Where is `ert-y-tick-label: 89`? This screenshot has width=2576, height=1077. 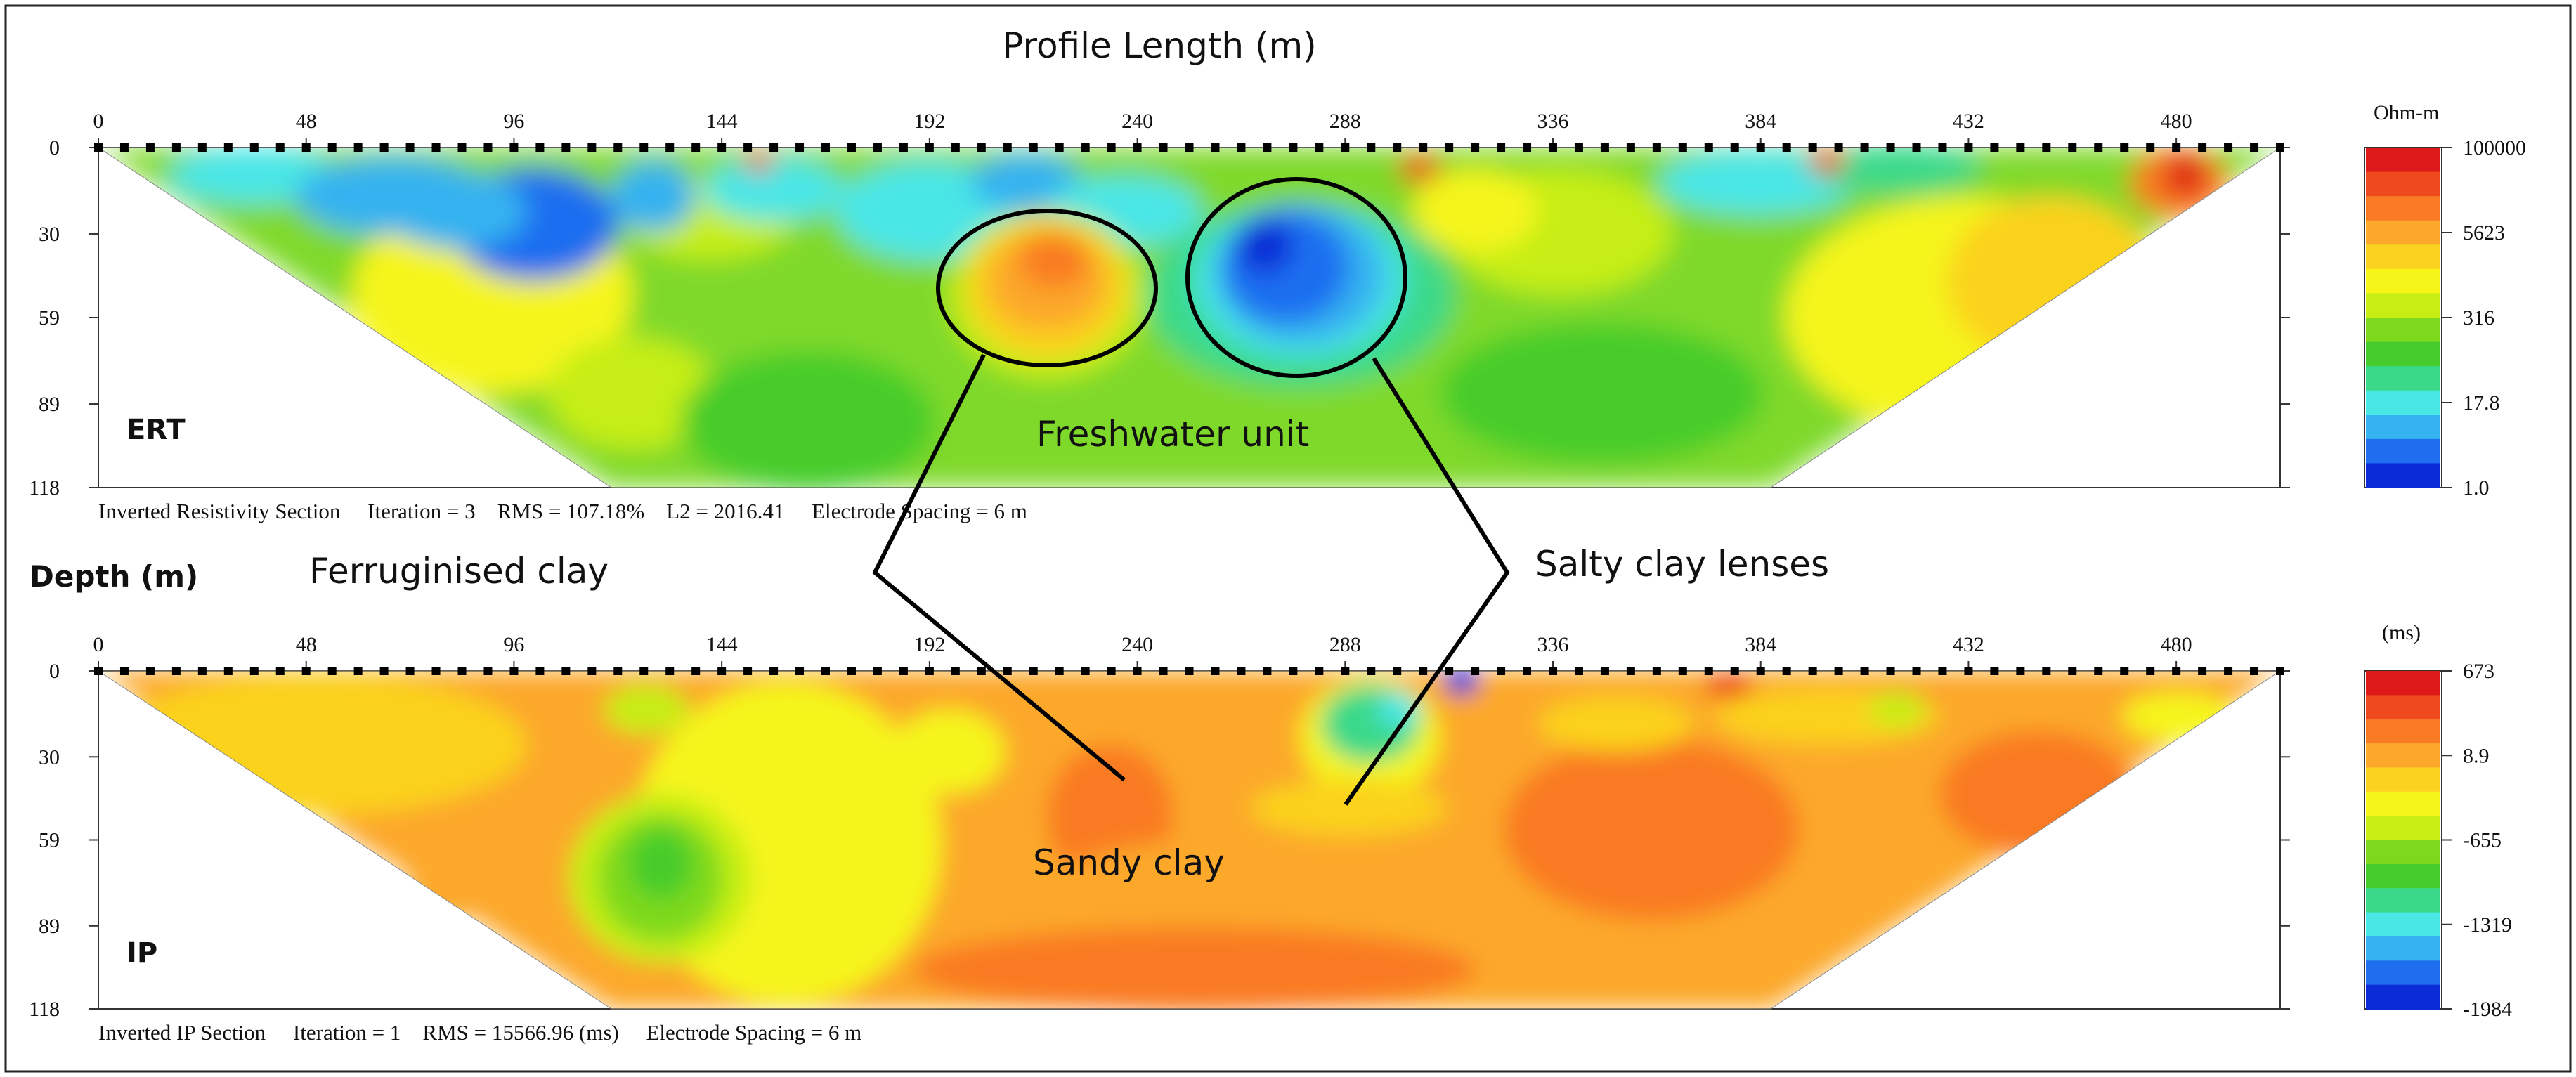
ert-y-tick-label: 89 is located at coordinates (49, 405).